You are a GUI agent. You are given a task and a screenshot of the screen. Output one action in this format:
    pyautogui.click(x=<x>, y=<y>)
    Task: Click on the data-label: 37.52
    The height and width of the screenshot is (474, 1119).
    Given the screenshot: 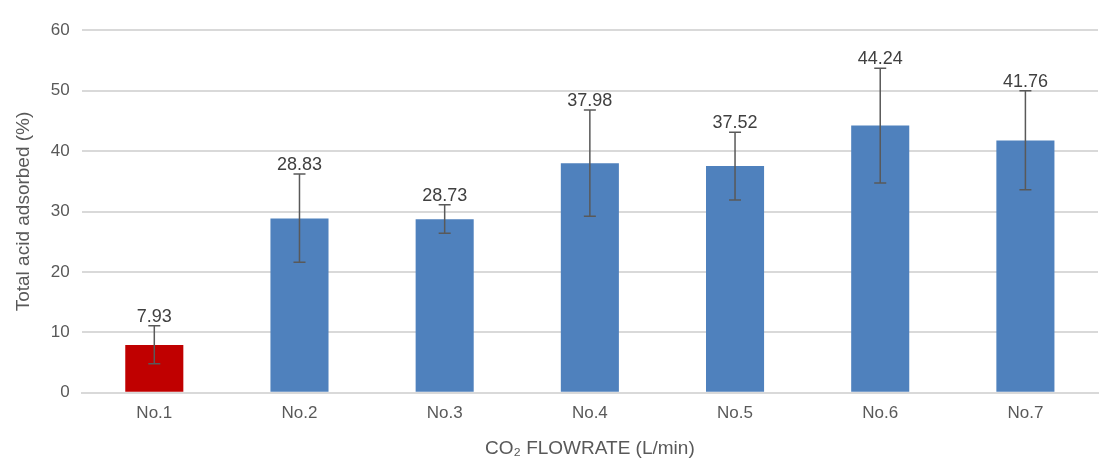 What is the action you would take?
    pyautogui.click(x=735, y=122)
    